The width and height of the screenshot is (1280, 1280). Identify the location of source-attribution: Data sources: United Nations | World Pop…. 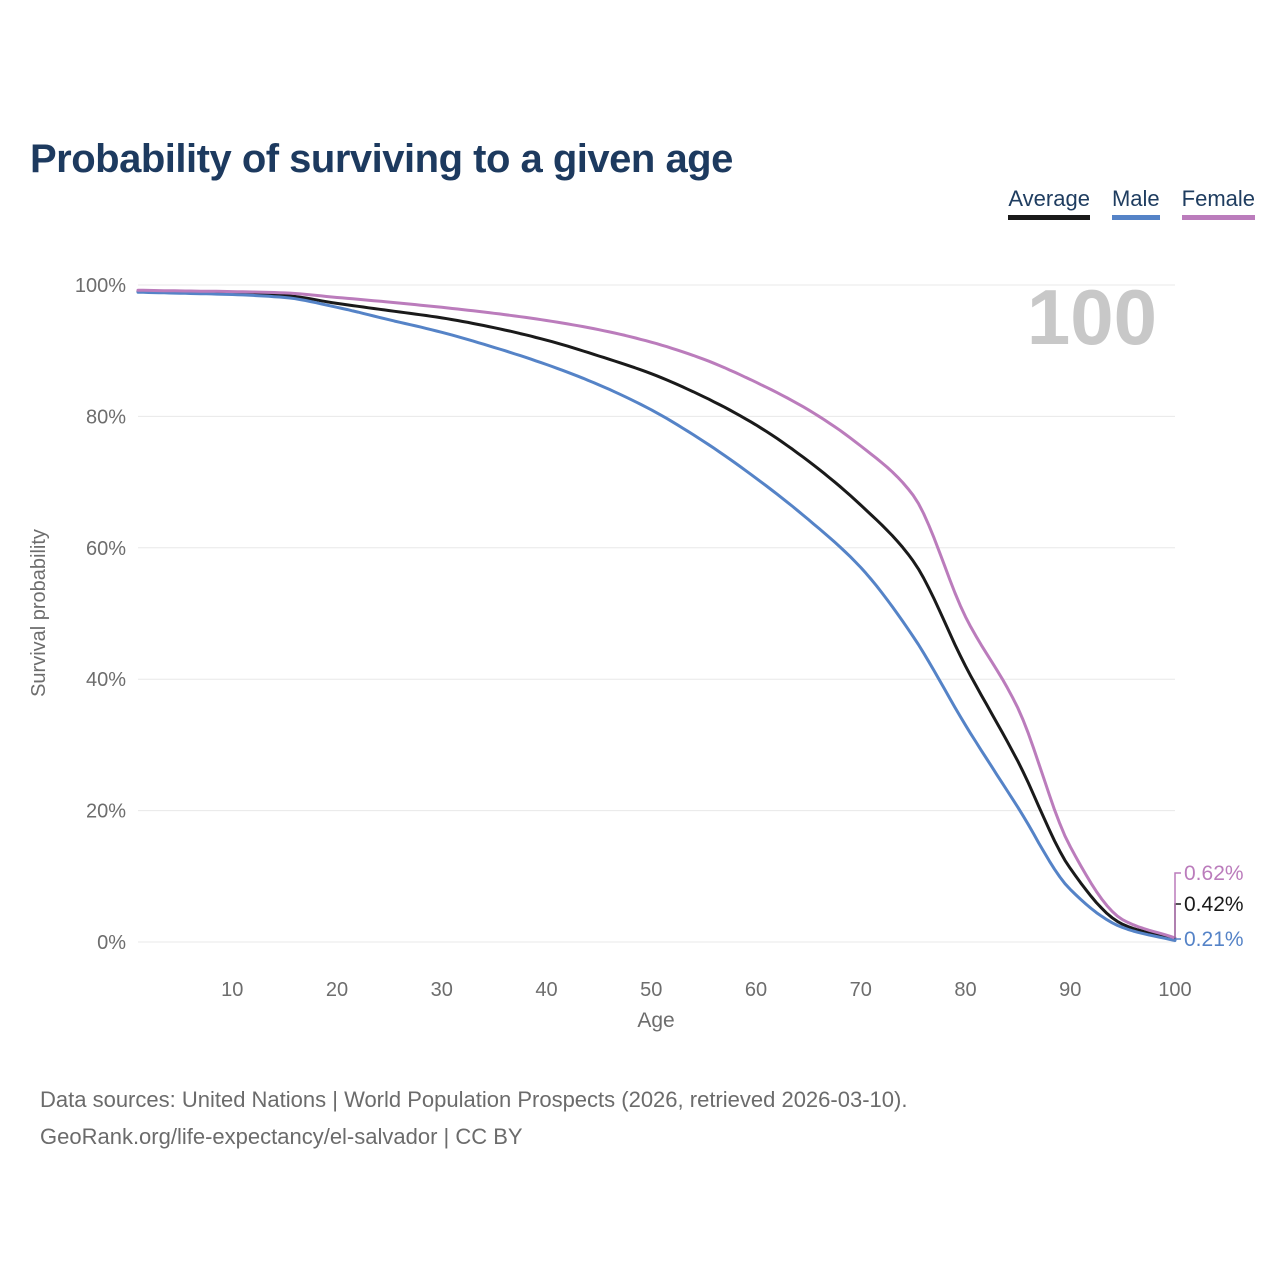
(473, 1118).